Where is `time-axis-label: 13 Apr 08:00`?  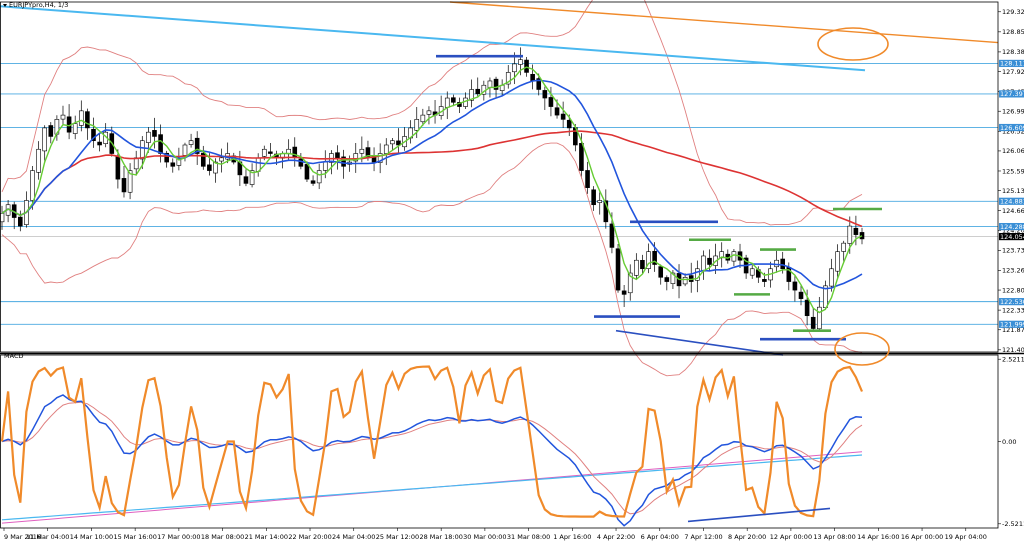 time-axis-label: 13 Apr 08:00 is located at coordinates (834, 537).